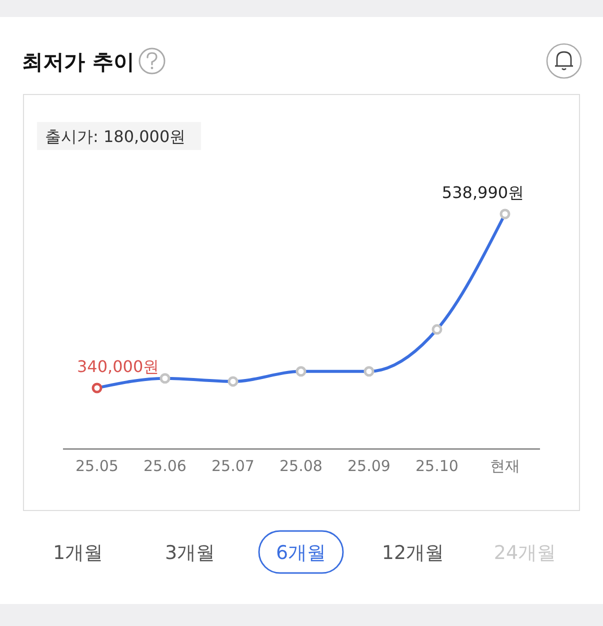  What do you see at coordinates (78, 62) in the screenshot?
I see `chart-title: 최저가 추이` at bounding box center [78, 62].